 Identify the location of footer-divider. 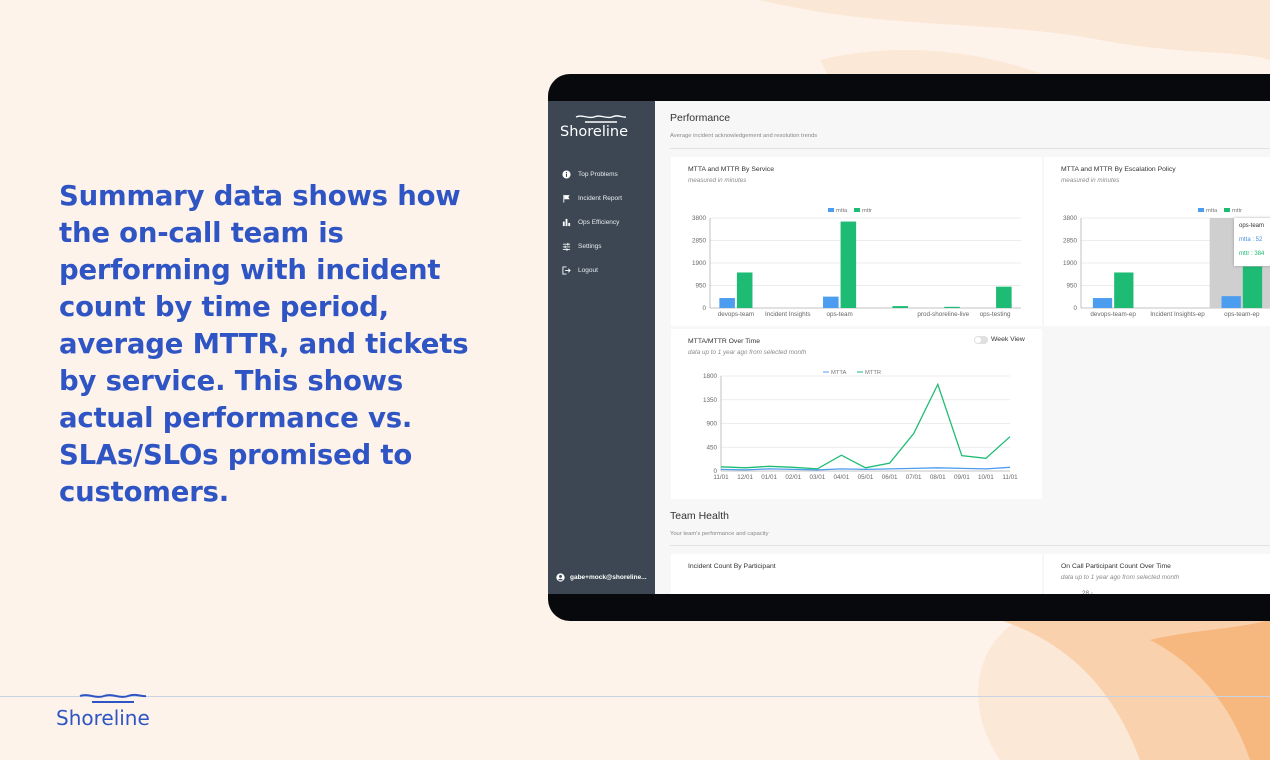
(635, 696).